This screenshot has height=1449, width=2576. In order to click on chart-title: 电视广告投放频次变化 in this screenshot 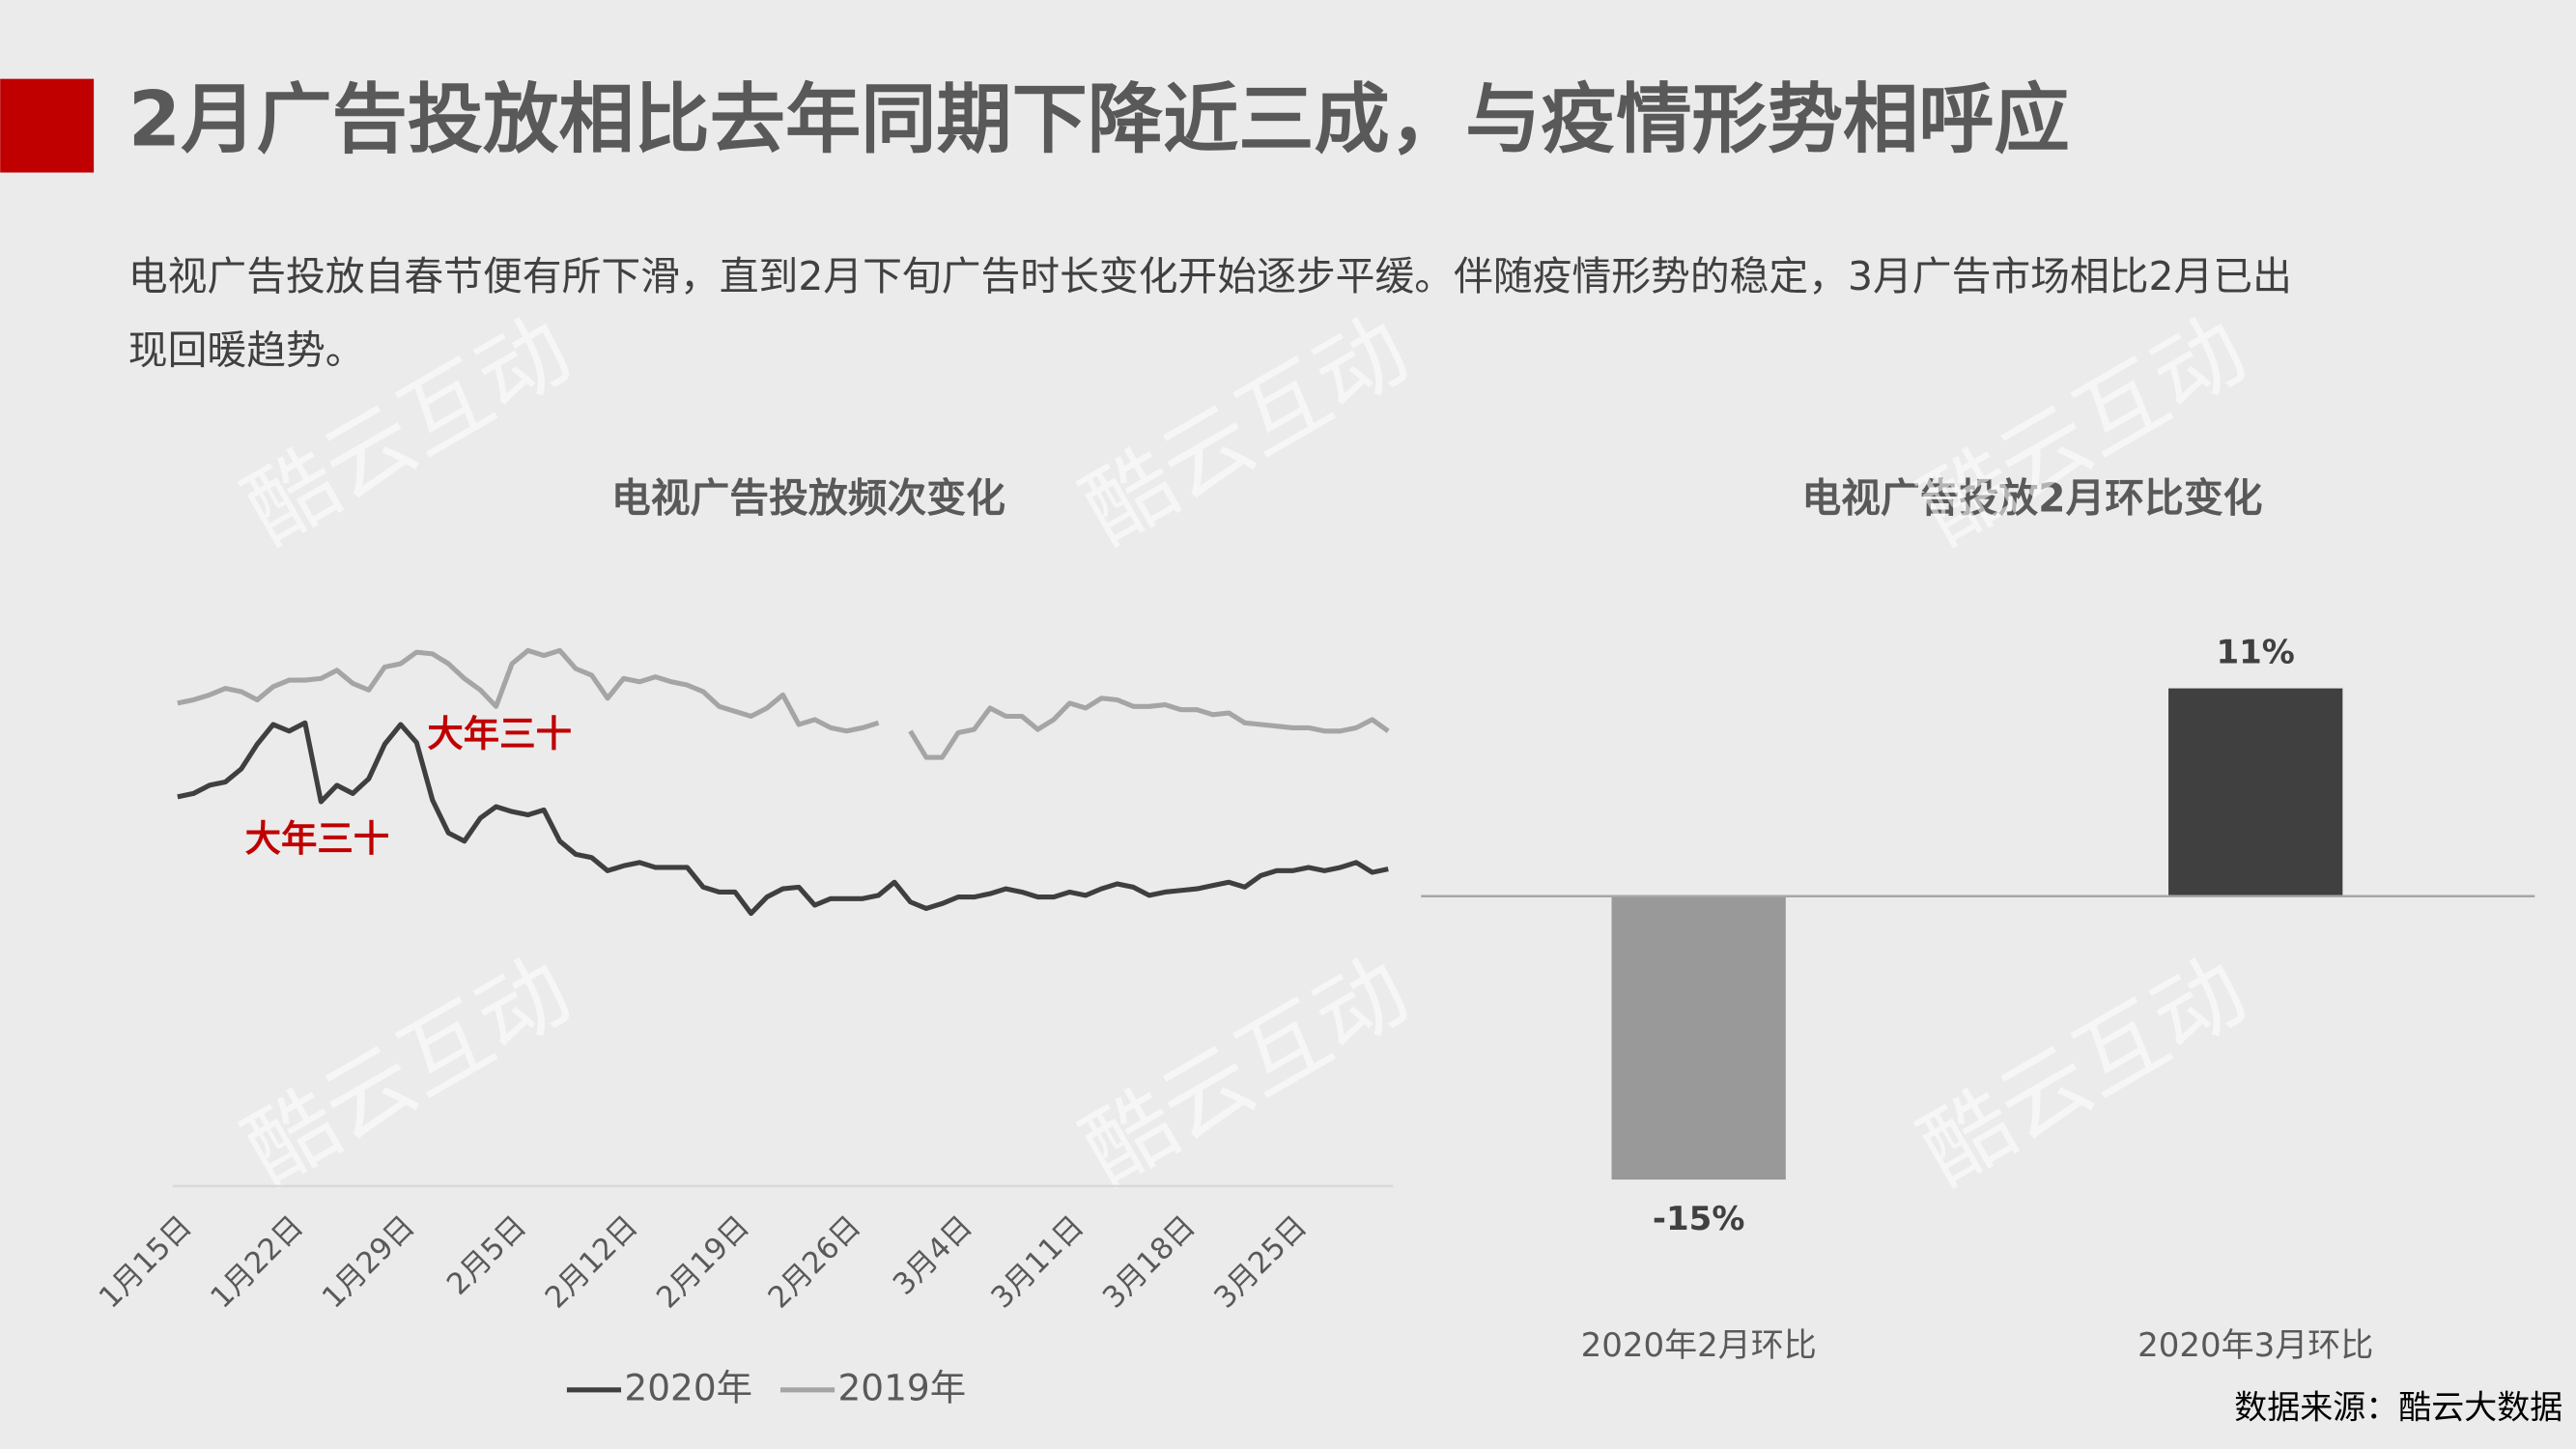, I will do `click(808, 498)`.